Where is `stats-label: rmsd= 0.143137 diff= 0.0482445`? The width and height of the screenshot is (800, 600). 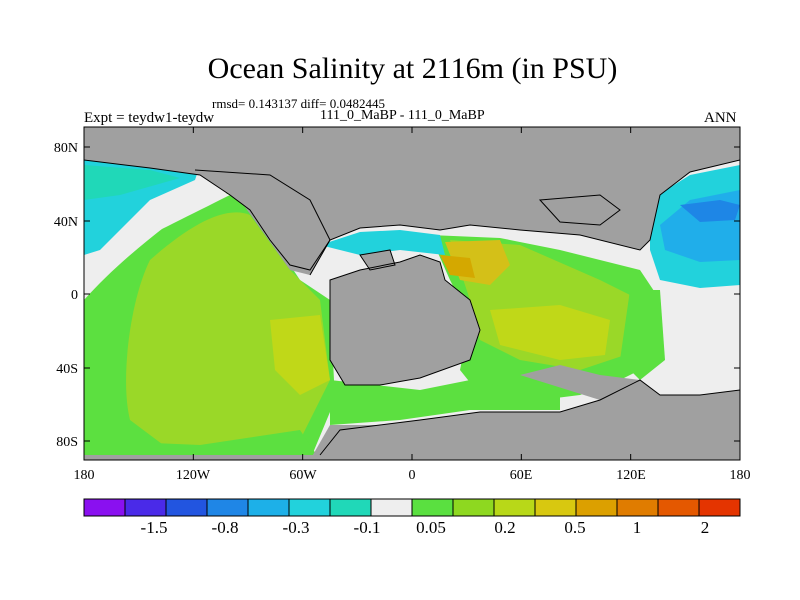
stats-label: rmsd= 0.143137 diff= 0.0482445 is located at coordinates (298, 103).